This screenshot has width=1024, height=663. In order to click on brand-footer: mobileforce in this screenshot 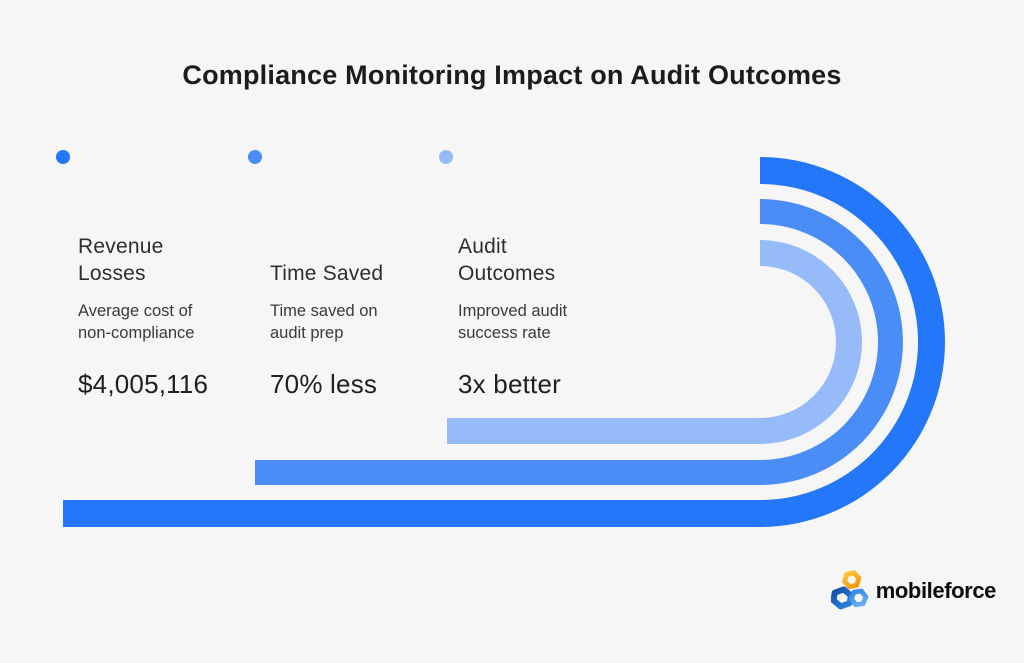, I will do `click(913, 591)`.